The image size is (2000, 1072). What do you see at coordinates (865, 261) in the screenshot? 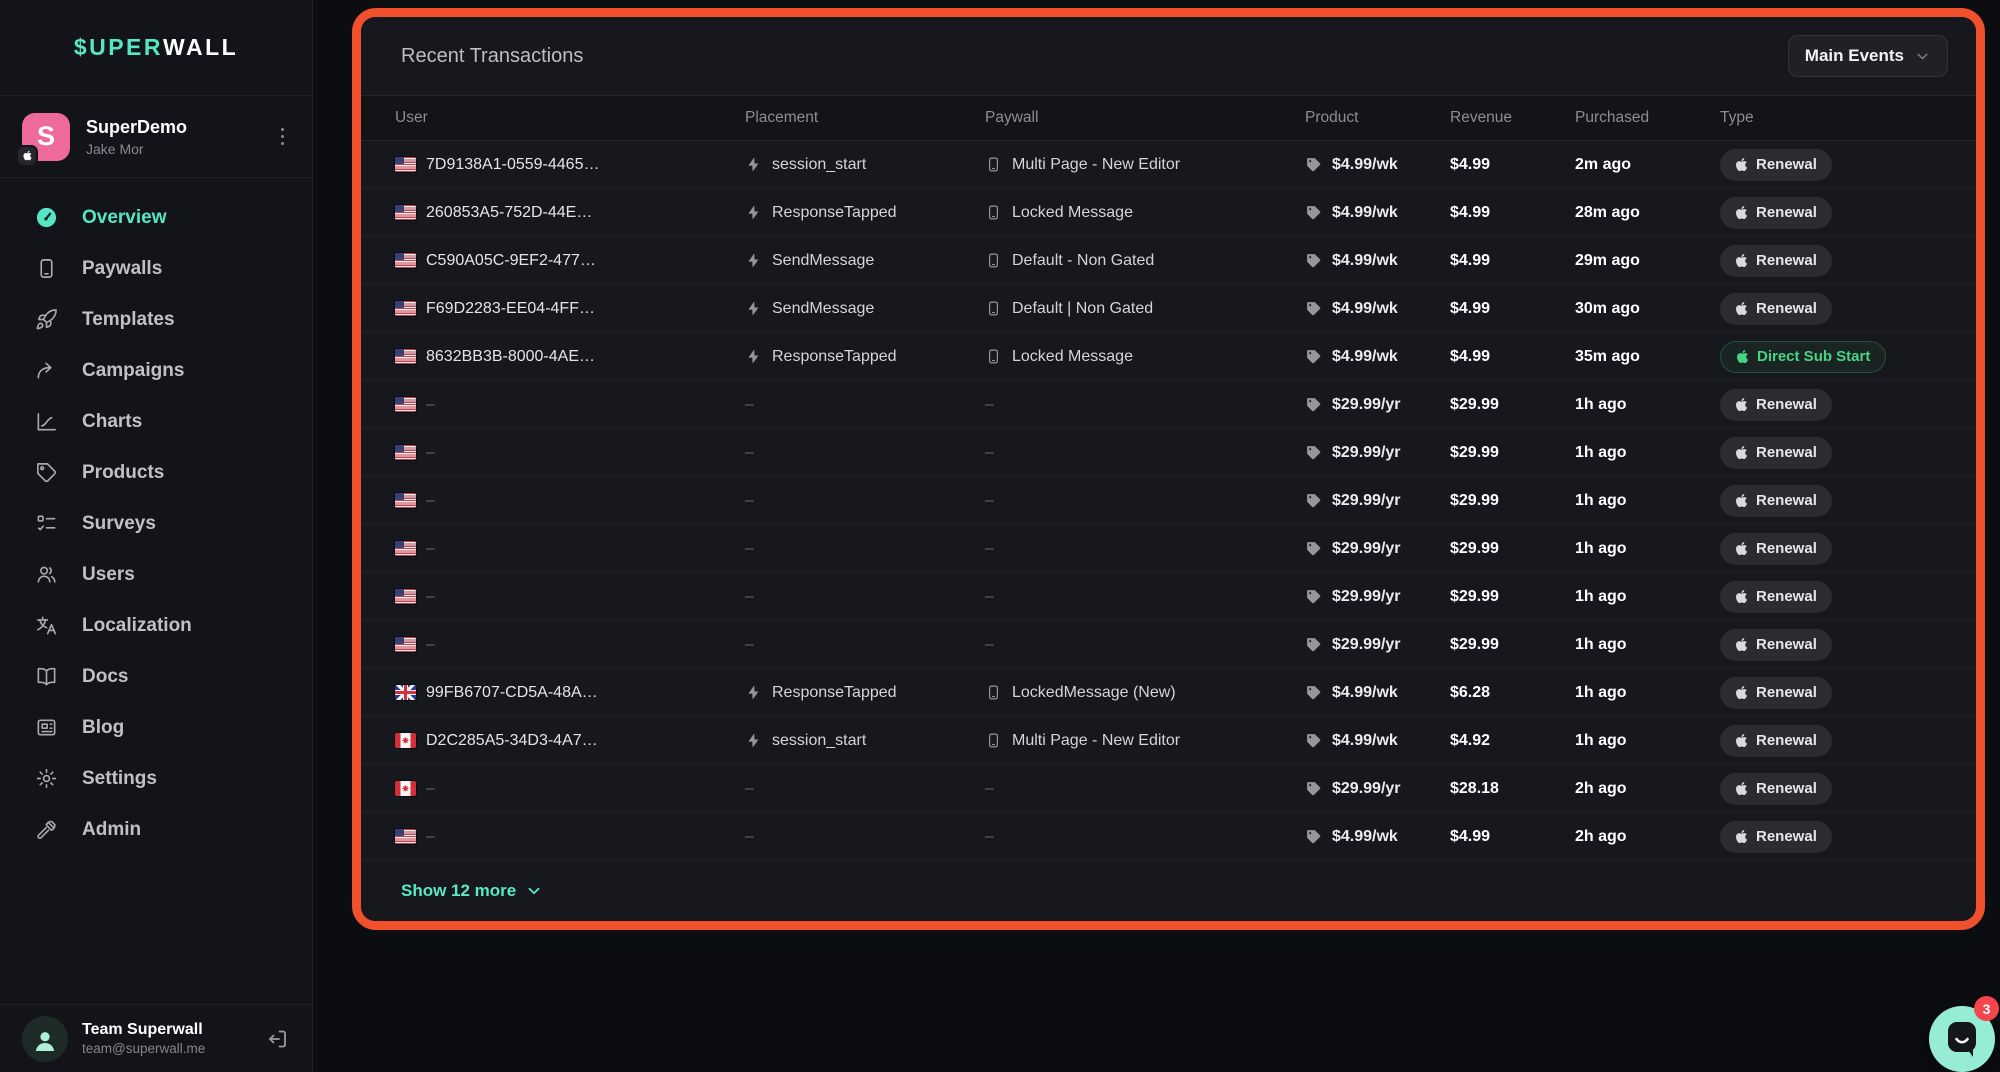
I see `cell-placement: SendMessage` at bounding box center [865, 261].